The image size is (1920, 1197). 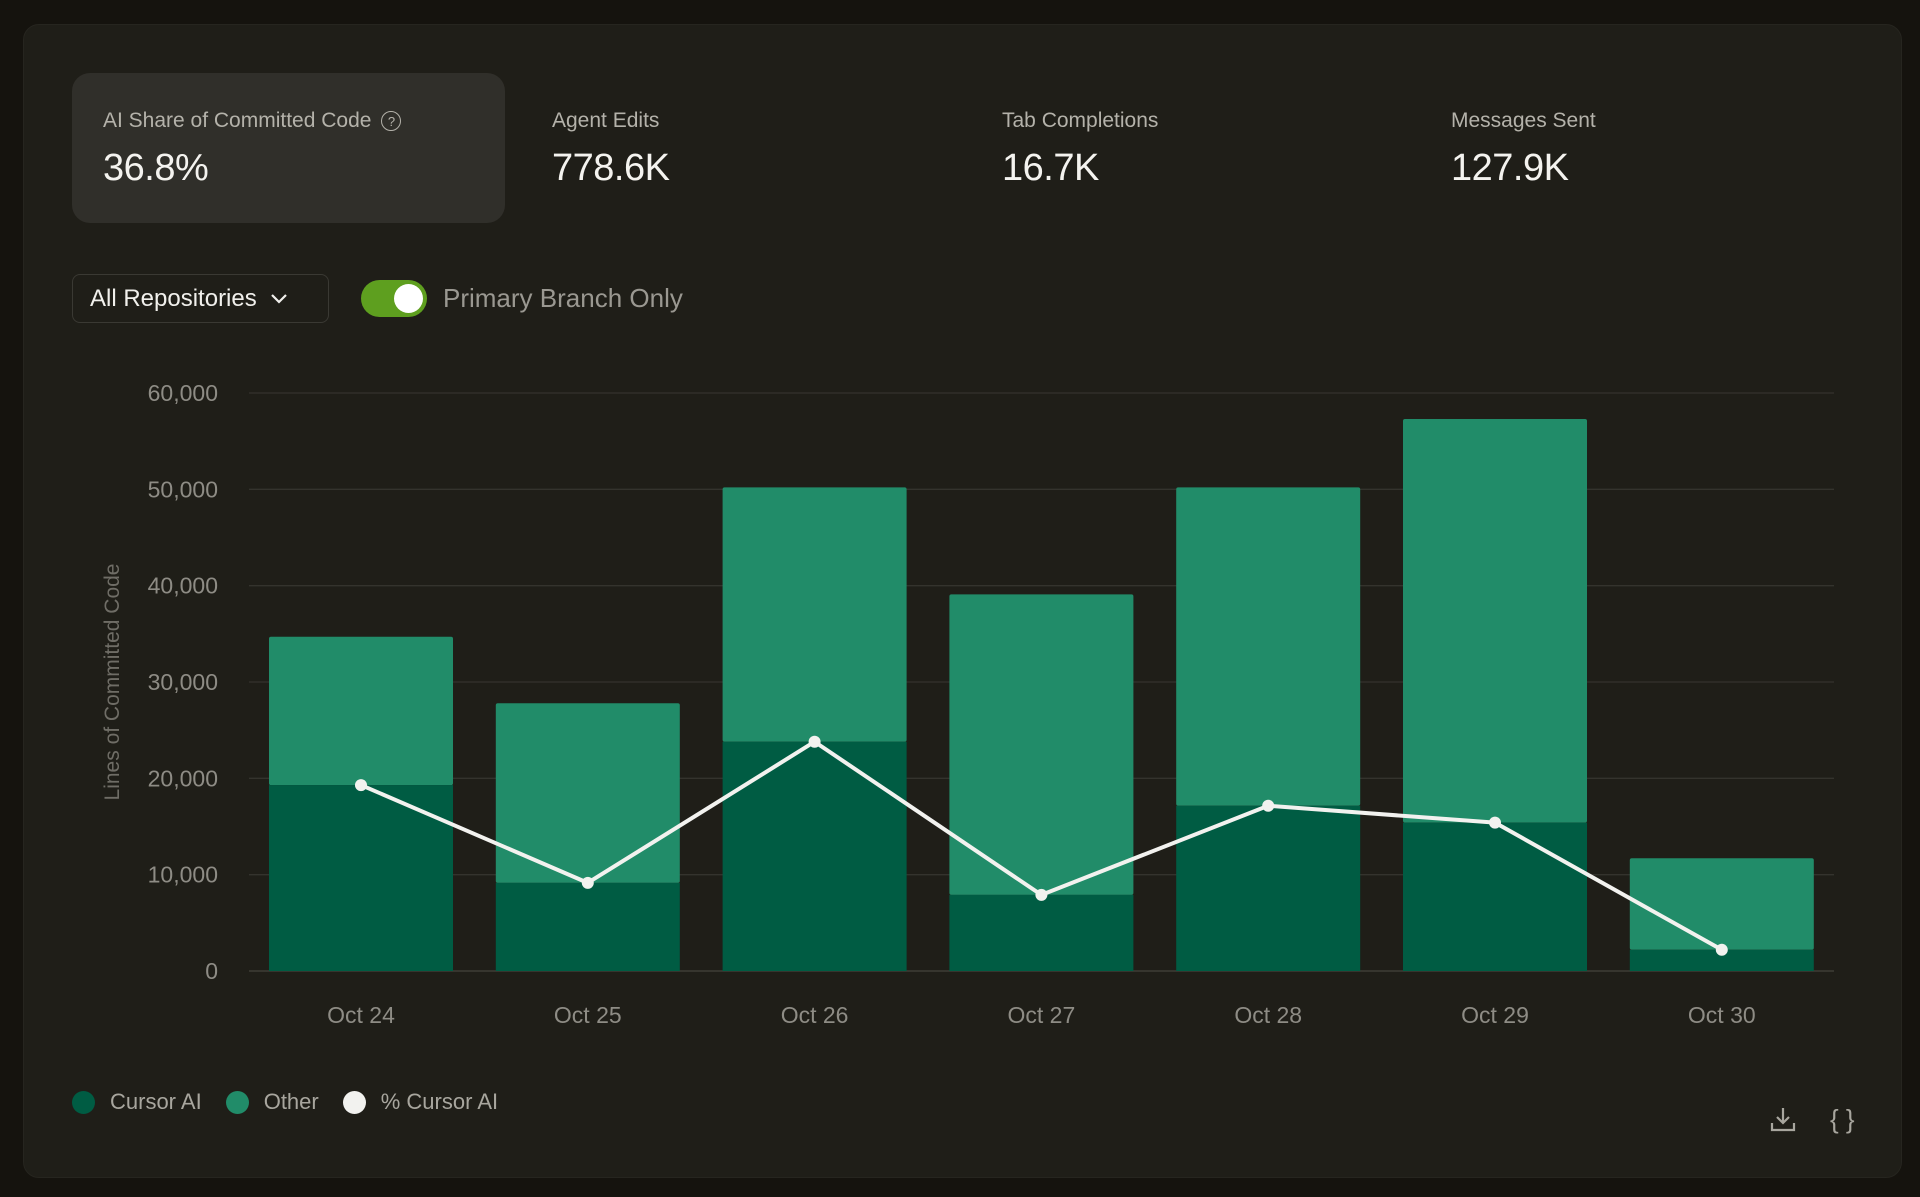 What do you see at coordinates (588, 1015) in the screenshot?
I see `x-tick-label: Oct 25` at bounding box center [588, 1015].